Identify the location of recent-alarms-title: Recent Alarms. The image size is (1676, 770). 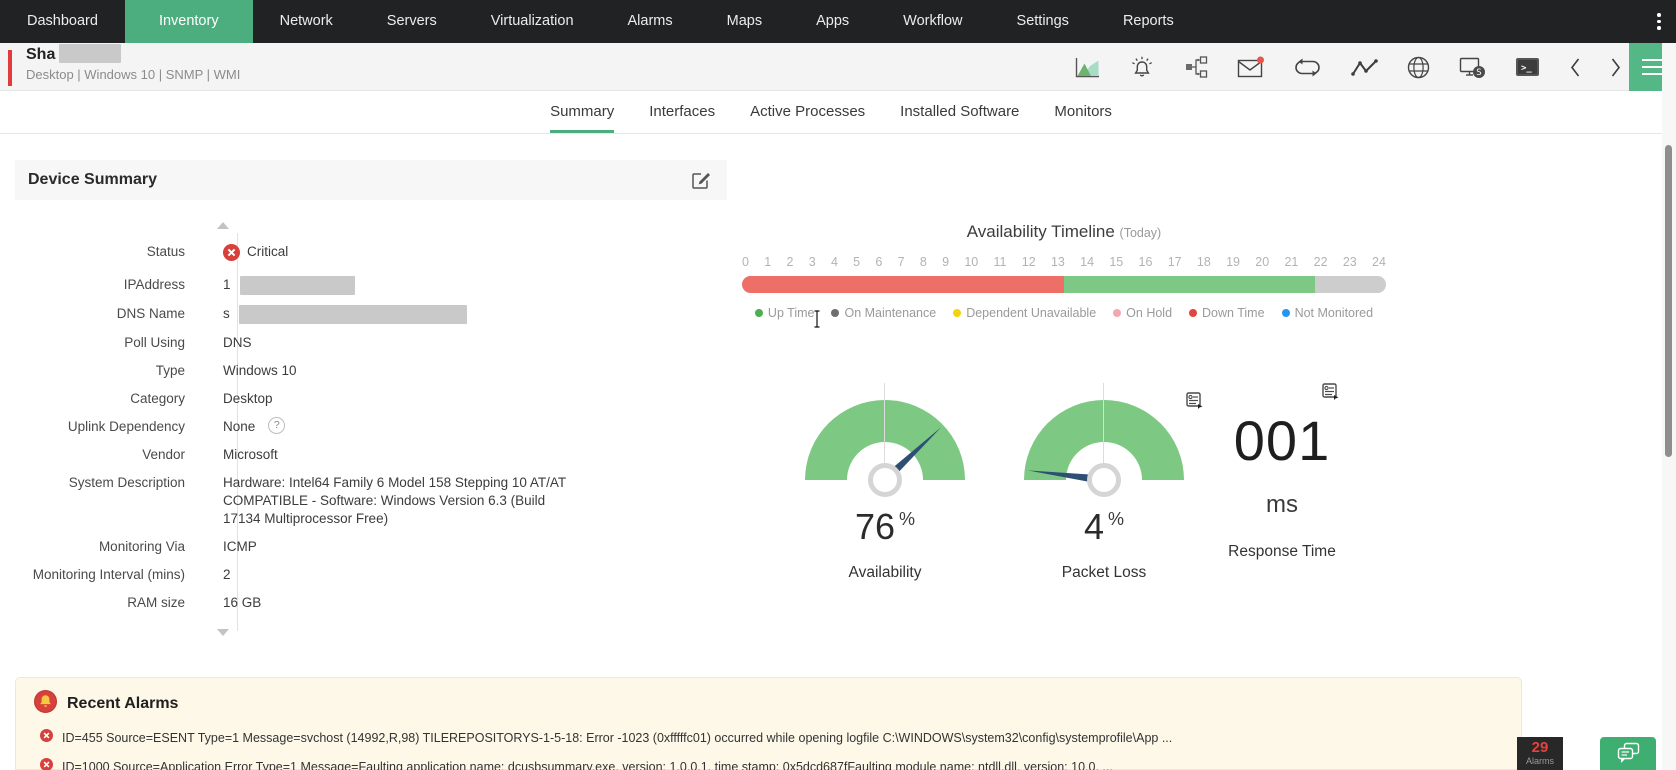
(123, 703).